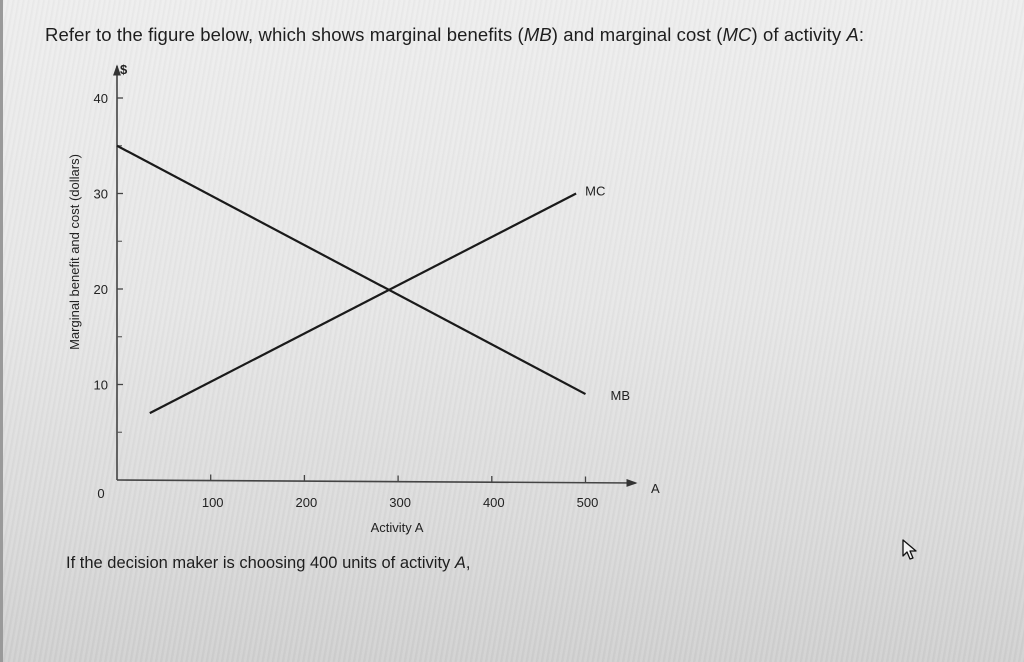 This screenshot has width=1024, height=662. What do you see at coordinates (124, 69) in the screenshot?
I see `y-axis-unit-label: $` at bounding box center [124, 69].